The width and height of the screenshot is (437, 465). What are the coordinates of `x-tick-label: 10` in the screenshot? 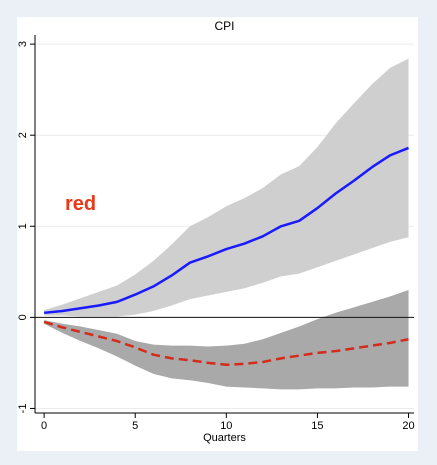 It's located at (226, 426).